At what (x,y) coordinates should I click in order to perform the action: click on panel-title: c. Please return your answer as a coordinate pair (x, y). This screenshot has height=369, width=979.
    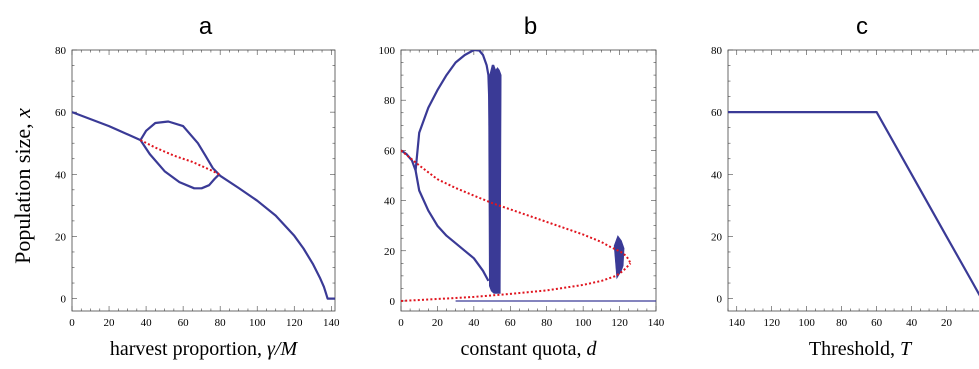
    Looking at the image, I should click on (862, 26).